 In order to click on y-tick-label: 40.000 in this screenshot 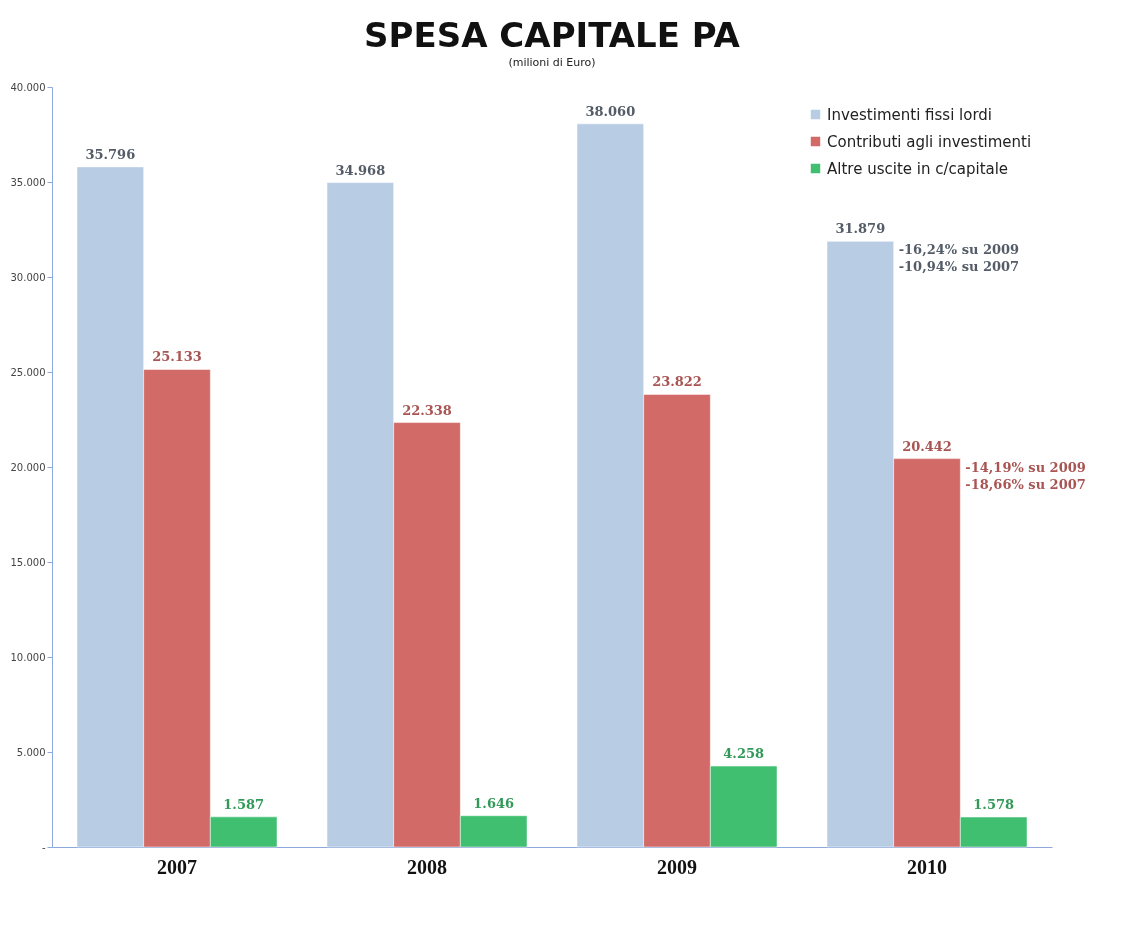, I will do `click(28, 87)`.